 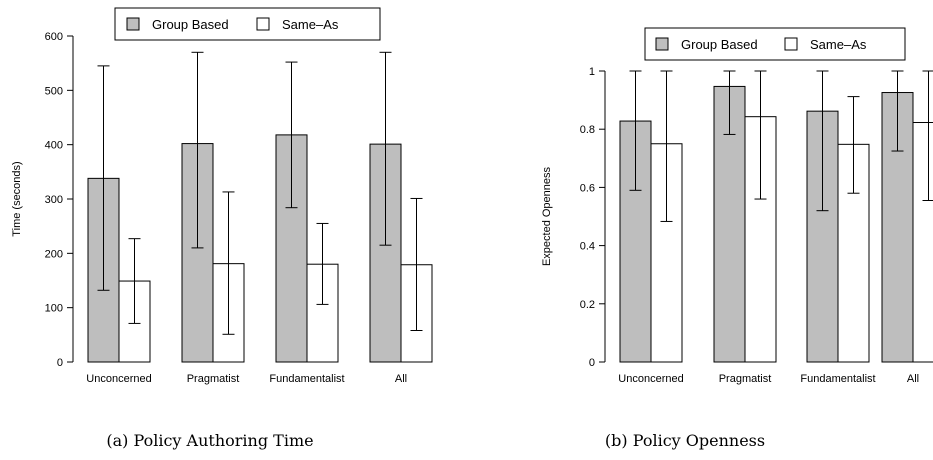 I want to click on y-axis-title: Time (seconds), so click(x=17, y=198).